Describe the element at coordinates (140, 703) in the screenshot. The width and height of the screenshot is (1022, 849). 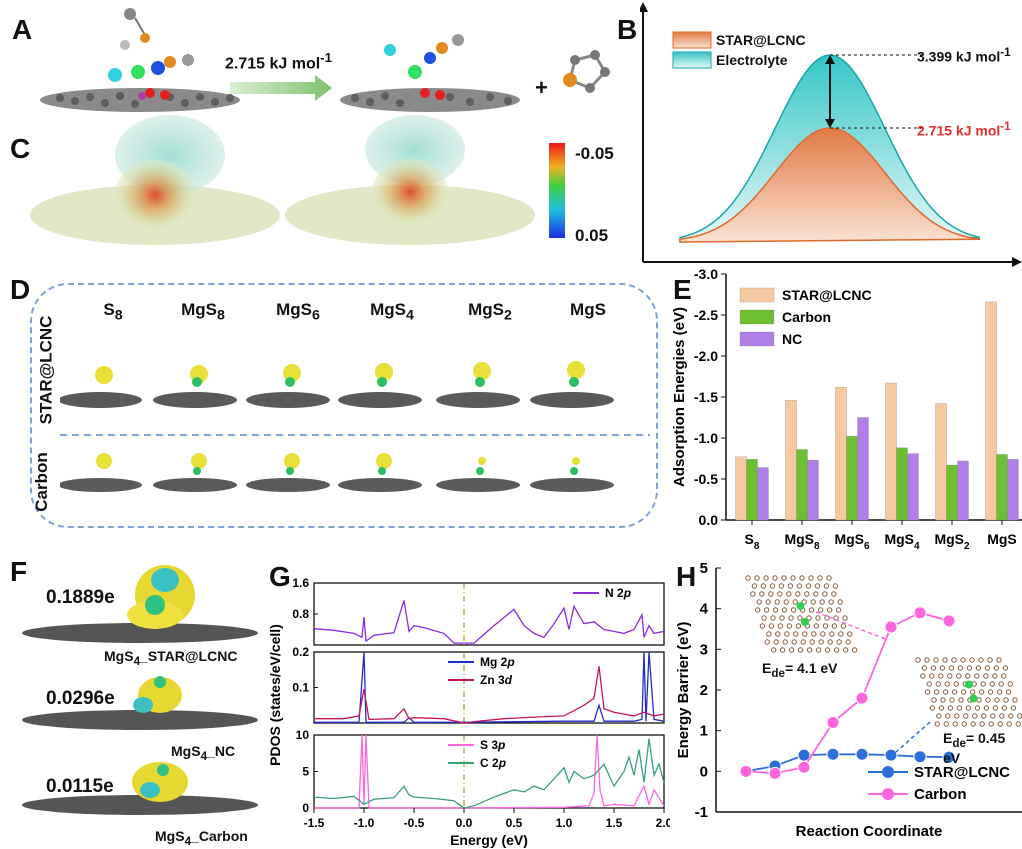
I see `charge-density-icon` at that location.